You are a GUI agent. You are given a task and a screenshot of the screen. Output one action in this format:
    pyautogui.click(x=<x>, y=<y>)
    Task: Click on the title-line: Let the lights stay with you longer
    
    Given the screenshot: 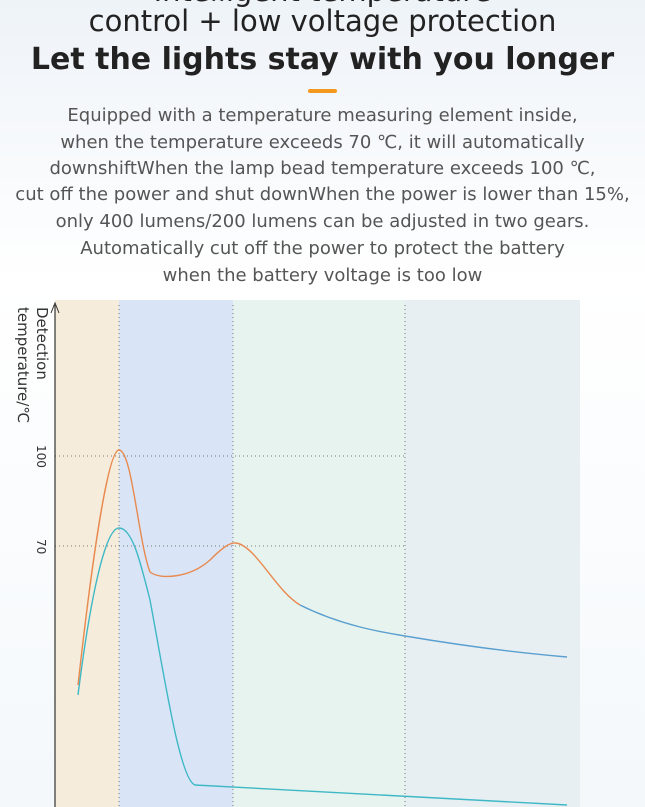 What is the action you would take?
    pyautogui.click(x=322, y=59)
    